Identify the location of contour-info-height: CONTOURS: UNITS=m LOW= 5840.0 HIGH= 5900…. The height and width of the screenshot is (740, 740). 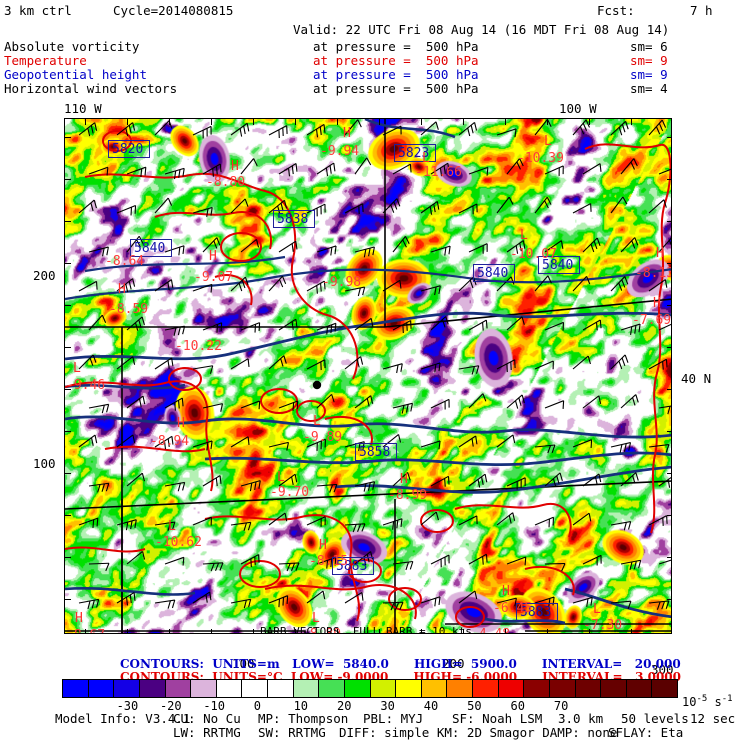
(400, 664).